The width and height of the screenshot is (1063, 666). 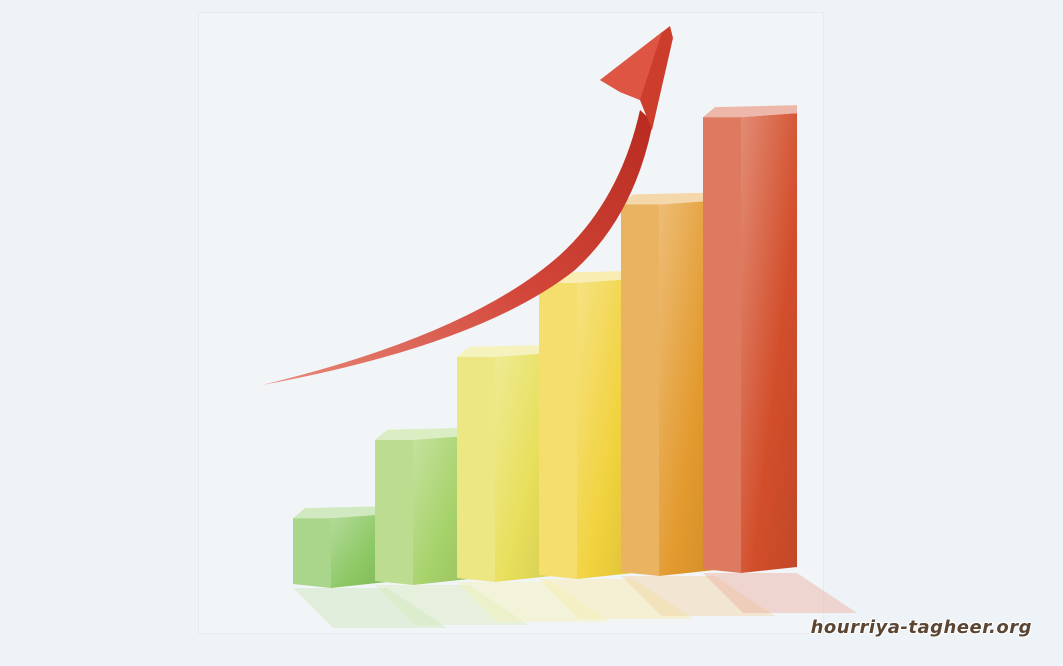 I want to click on bar-reflections, so click(x=575, y=600).